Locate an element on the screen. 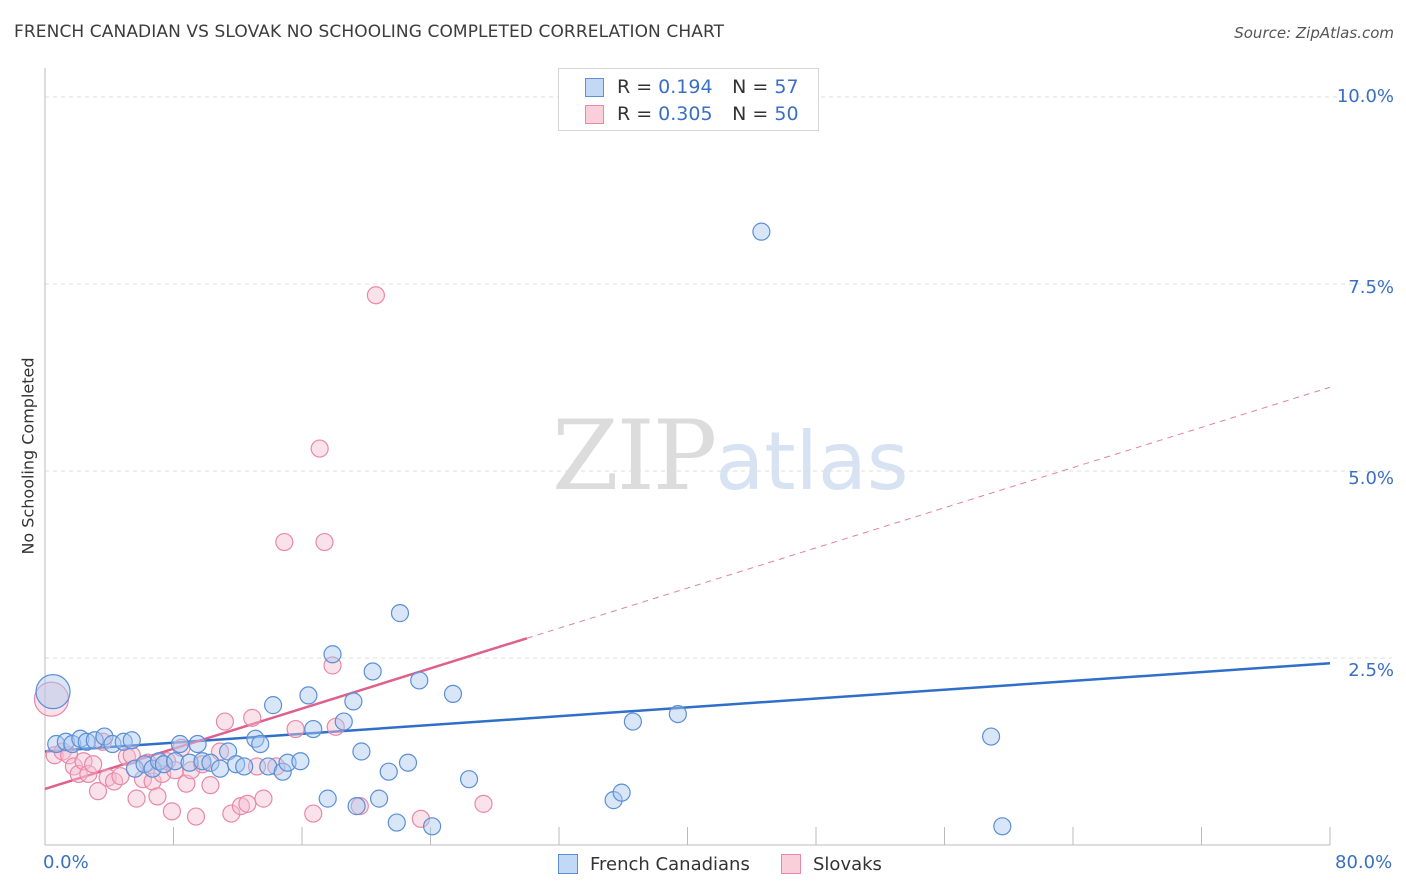  y-tick-label-5: 5.0% is located at coordinates (1371, 478).